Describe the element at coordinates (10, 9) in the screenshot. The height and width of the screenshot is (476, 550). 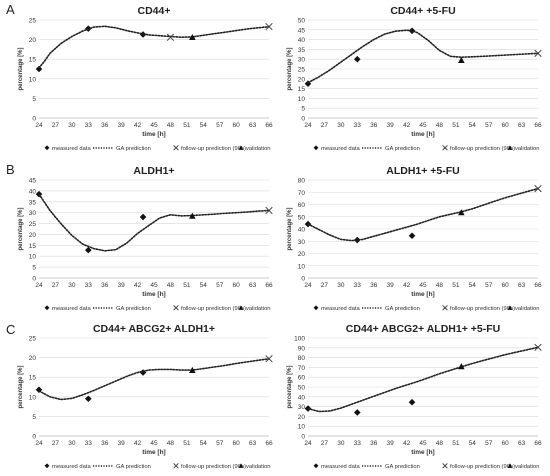
I see `panel-letter-a: A` at that location.